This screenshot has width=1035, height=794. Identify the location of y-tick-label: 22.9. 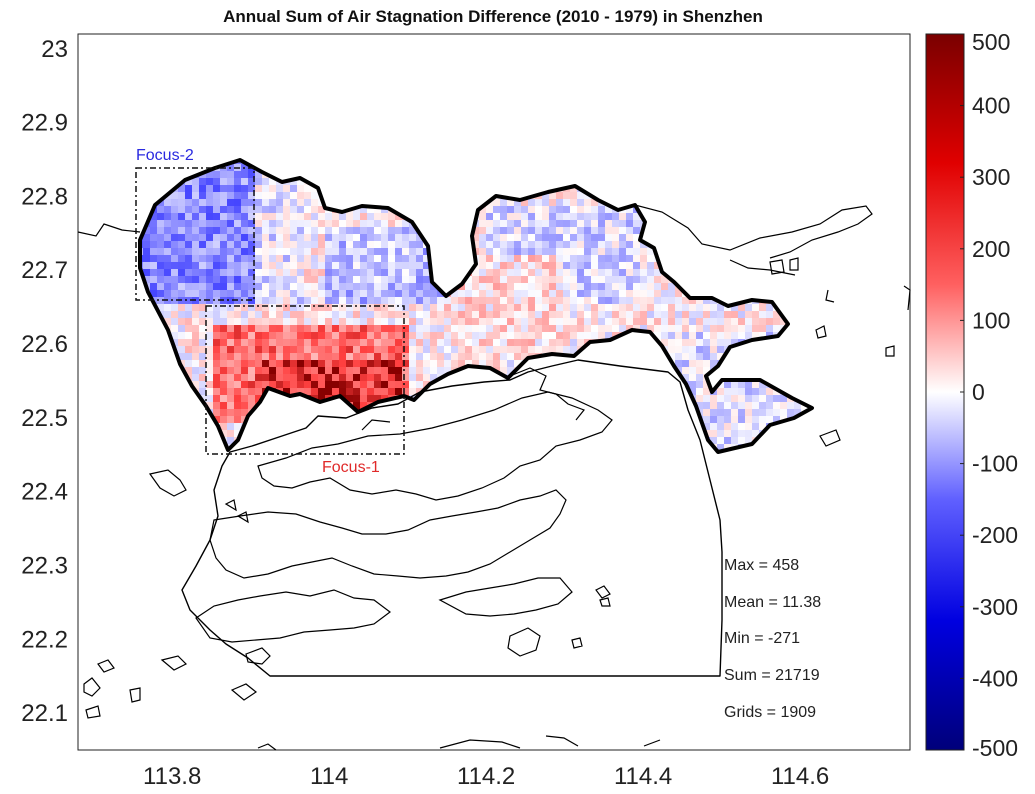
(44, 123).